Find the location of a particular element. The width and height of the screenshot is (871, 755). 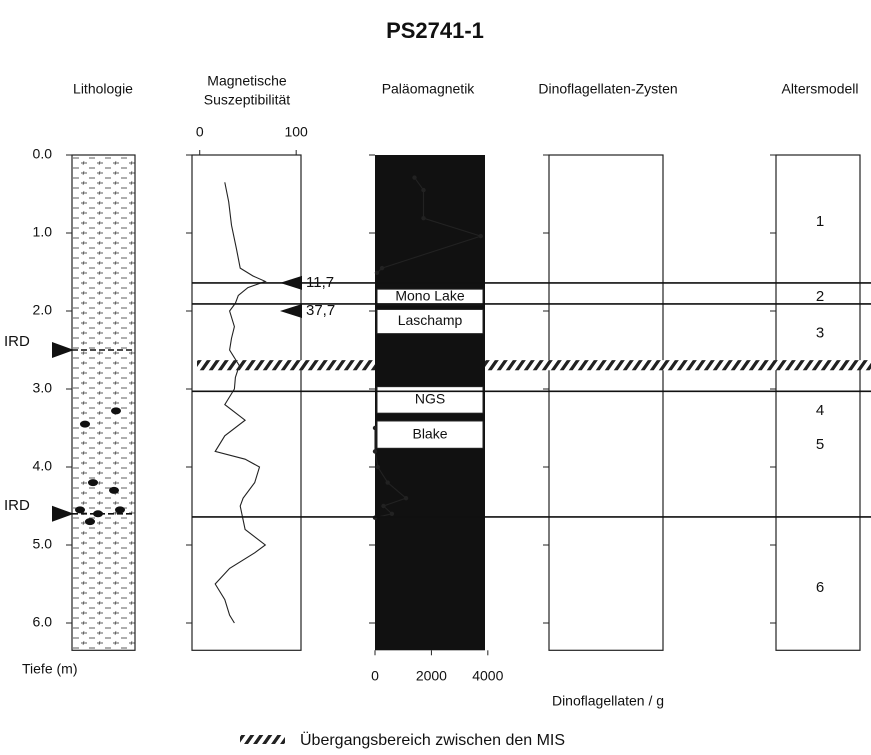

depth-axis-label: Tiefe (m) is located at coordinates (49, 669).